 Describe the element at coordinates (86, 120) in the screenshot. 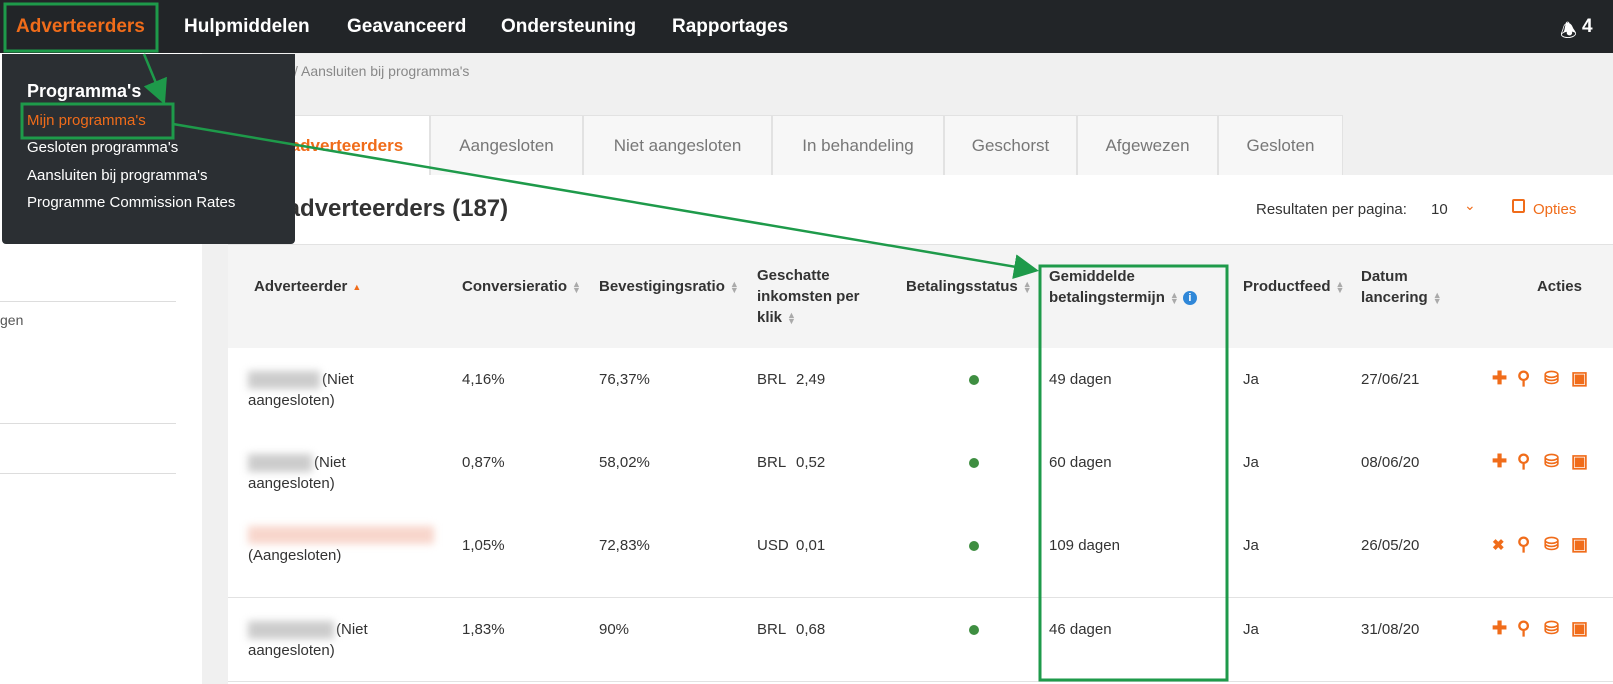

I see `dropdown-item: Mijn programma's` at that location.